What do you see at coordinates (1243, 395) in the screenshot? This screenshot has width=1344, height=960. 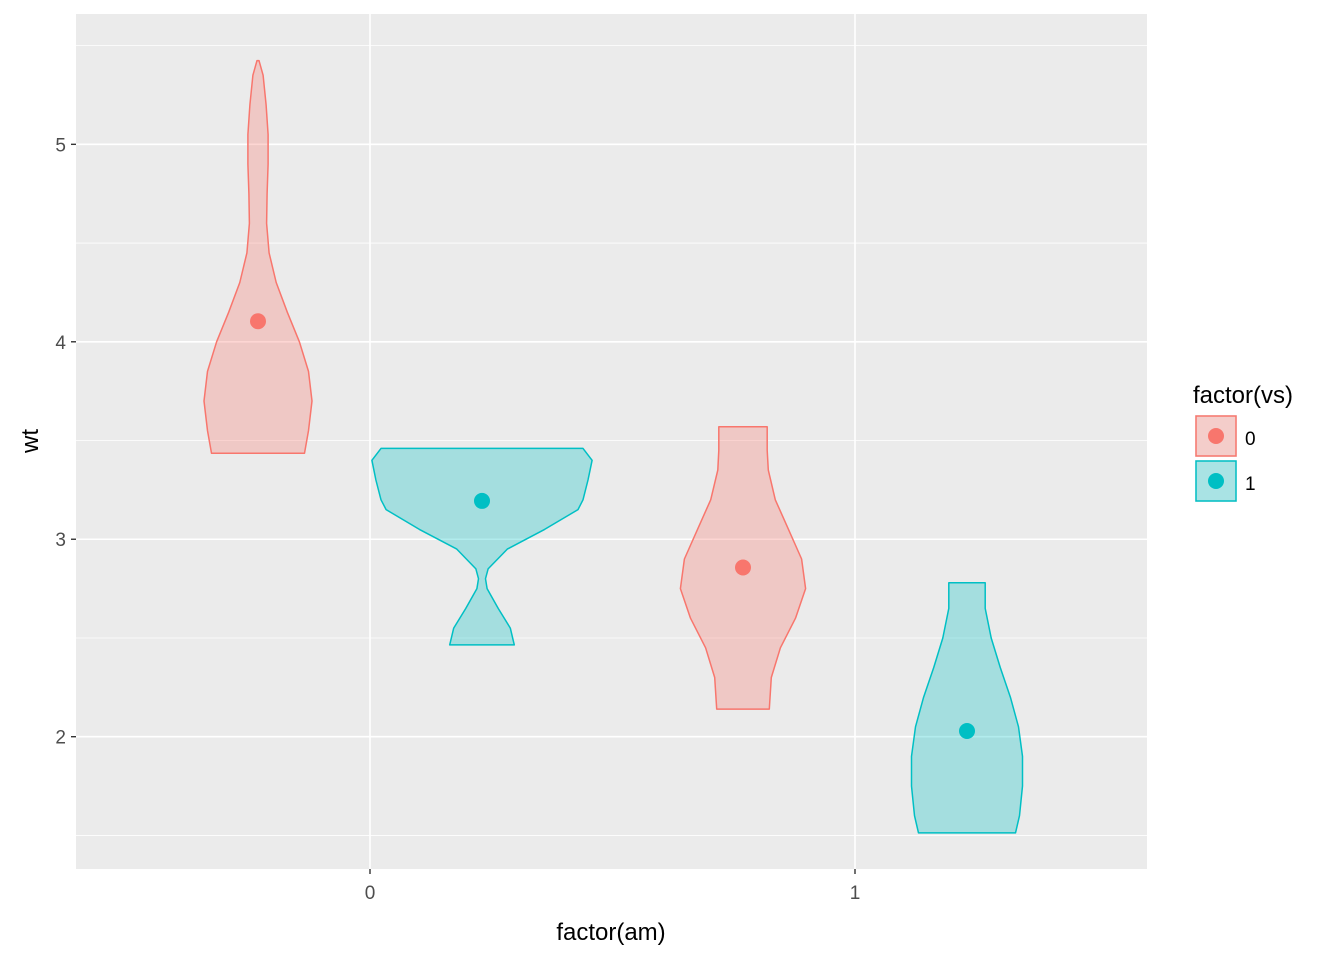 I see `legend-title: factor(vs)` at bounding box center [1243, 395].